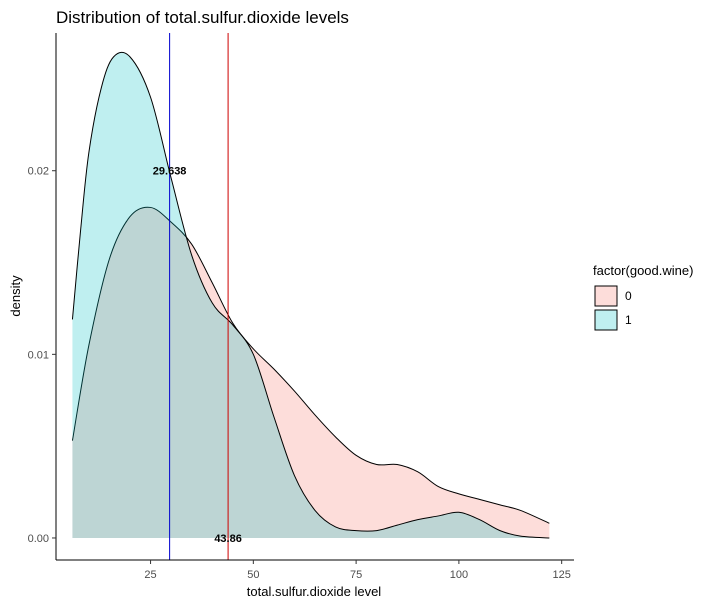  What do you see at coordinates (228, 539) in the screenshot?
I see `mean-label-2: 43.86` at bounding box center [228, 539].